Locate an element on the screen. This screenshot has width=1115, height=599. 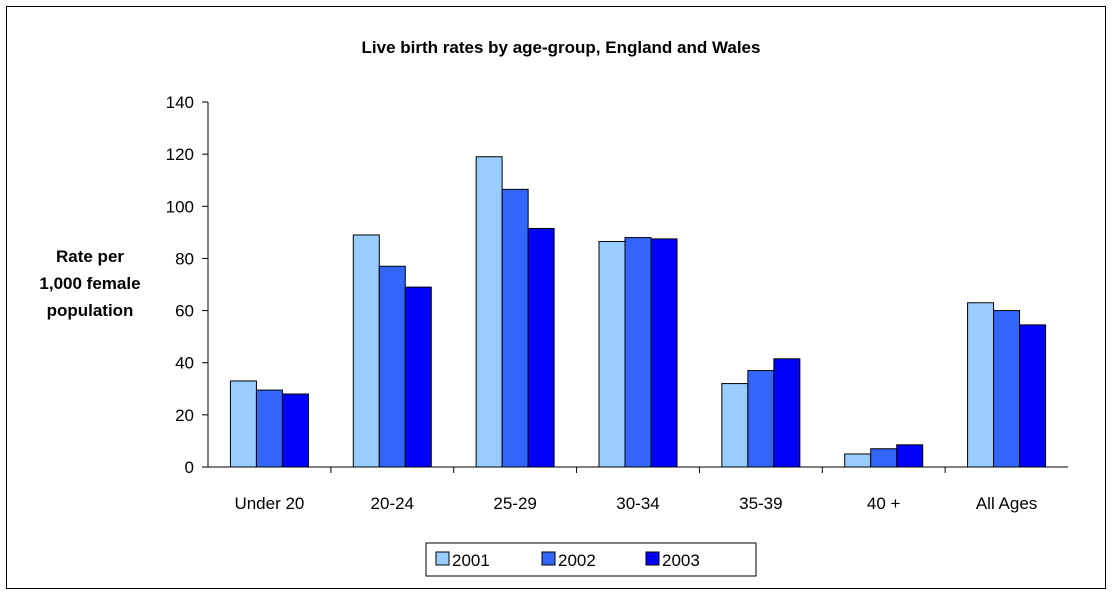
legend-label-2001: 2001 is located at coordinates (471, 560).